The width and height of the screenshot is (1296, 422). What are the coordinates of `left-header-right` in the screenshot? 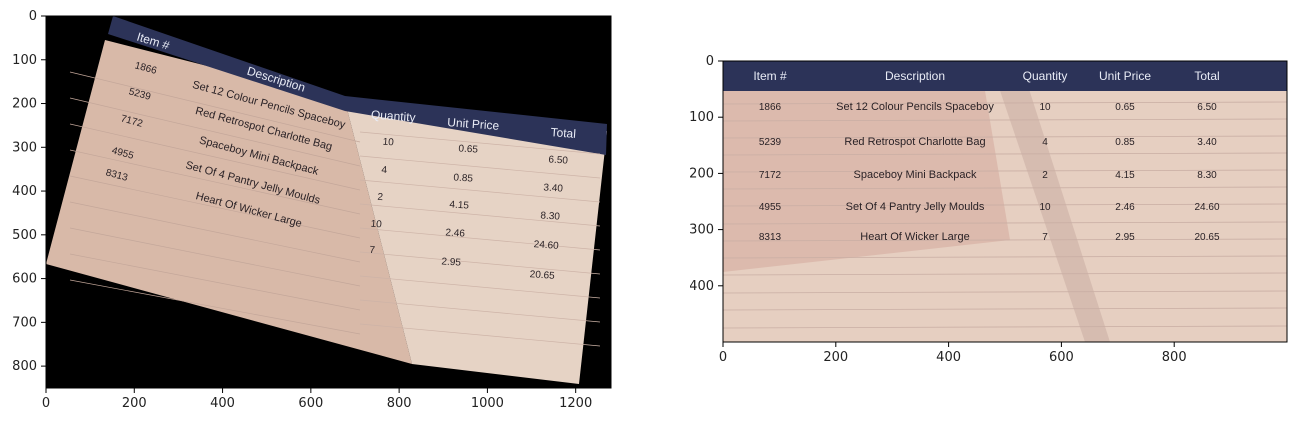 It's located at (476, 125).